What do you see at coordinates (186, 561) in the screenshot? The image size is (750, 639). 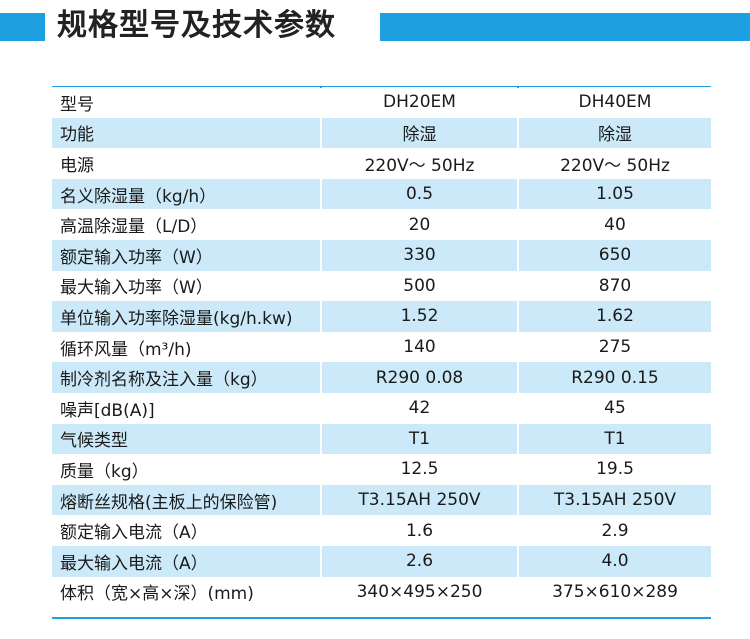 I see `param-label: 最大输入电流（A）` at bounding box center [186, 561].